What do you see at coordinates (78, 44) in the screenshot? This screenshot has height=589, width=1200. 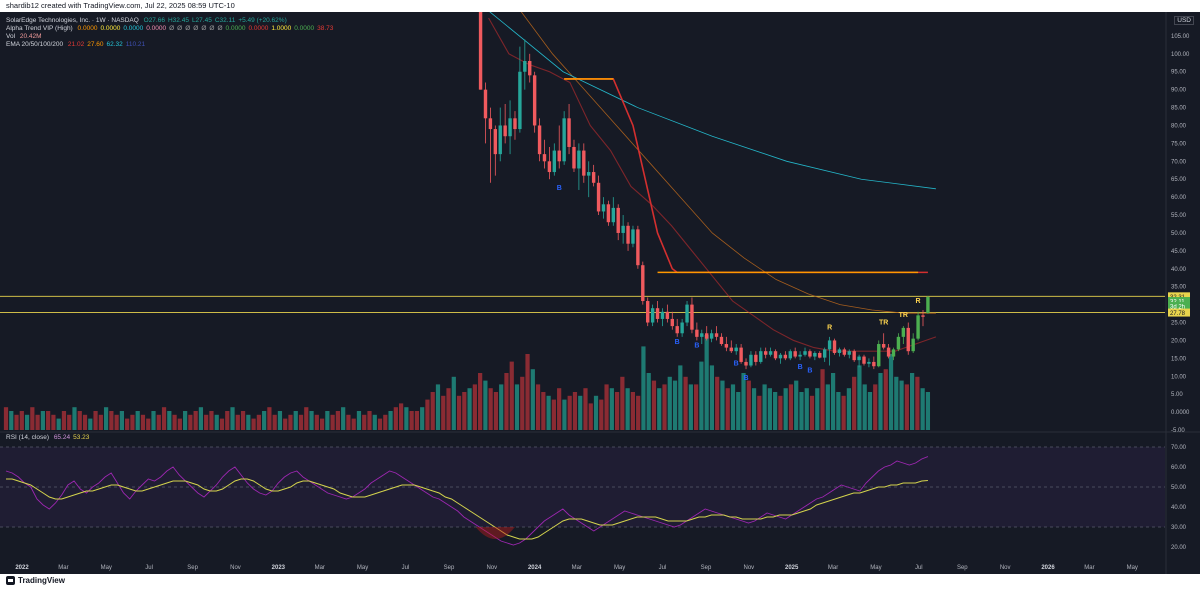 I see `legend-ema-row: EMA 20/50/100/200 21.02 27.60 62.32 110.21` at bounding box center [78, 44].